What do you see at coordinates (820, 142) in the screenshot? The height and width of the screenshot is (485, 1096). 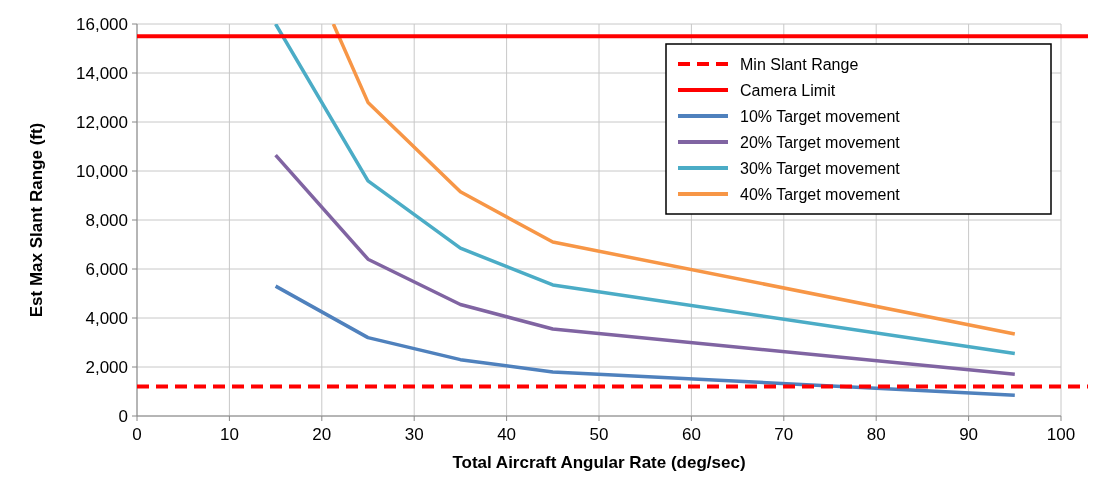 I see `legend-label: 20% Target movement` at bounding box center [820, 142].